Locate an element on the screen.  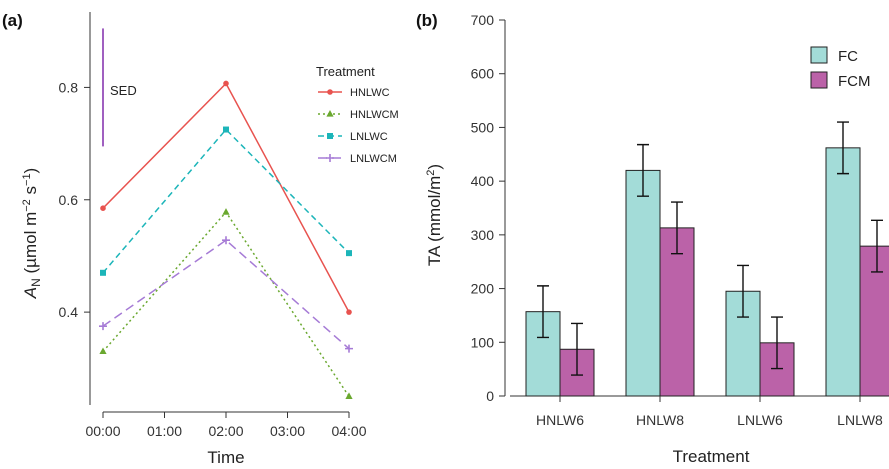
panel-a-ylabel-unit-pre: (µmol m is located at coordinates (30, 245).